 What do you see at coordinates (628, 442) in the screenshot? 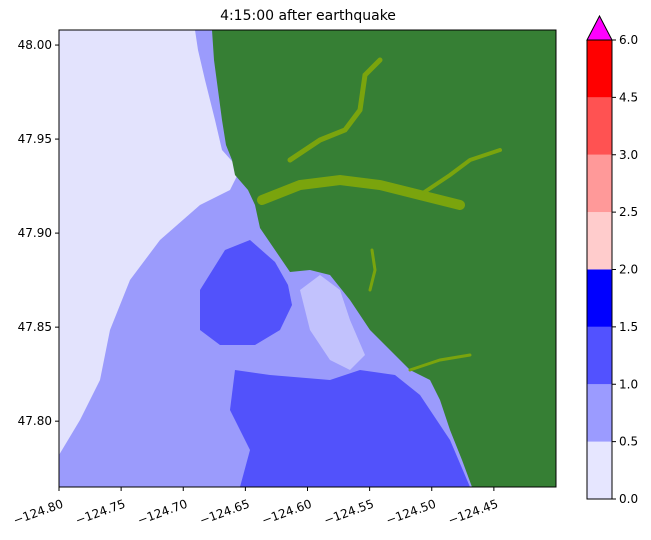
I see `colorbar-tick-label: 0.5` at bounding box center [628, 442].